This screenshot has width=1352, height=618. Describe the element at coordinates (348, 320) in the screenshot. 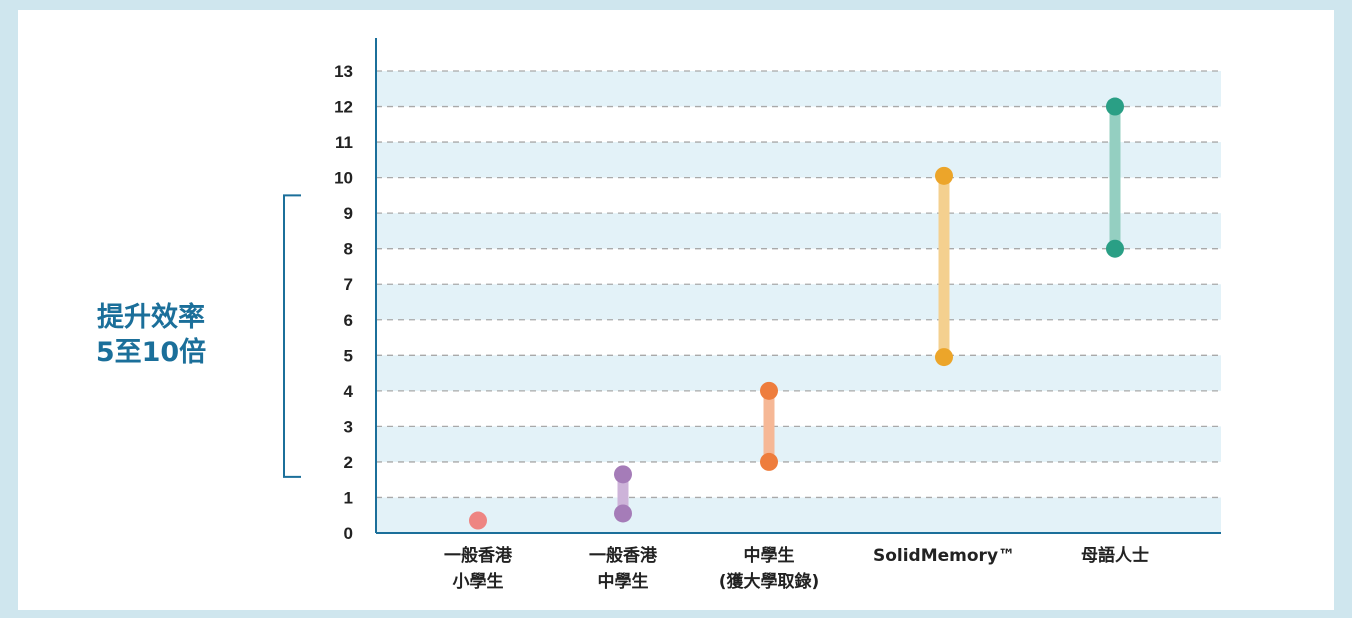

I see `y-tick-label: 6` at that location.